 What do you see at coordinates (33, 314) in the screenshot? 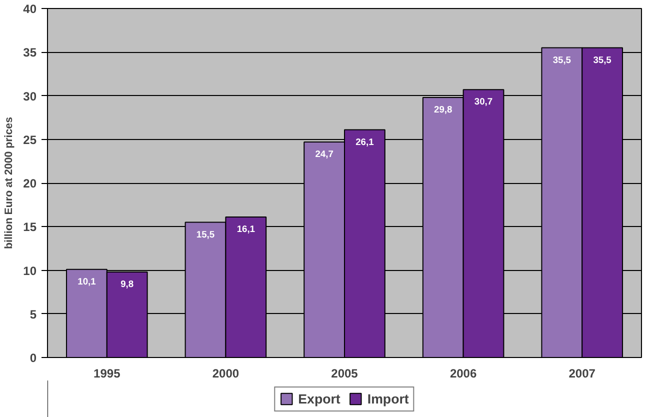
I see `y-tick-label: 5` at bounding box center [33, 314].